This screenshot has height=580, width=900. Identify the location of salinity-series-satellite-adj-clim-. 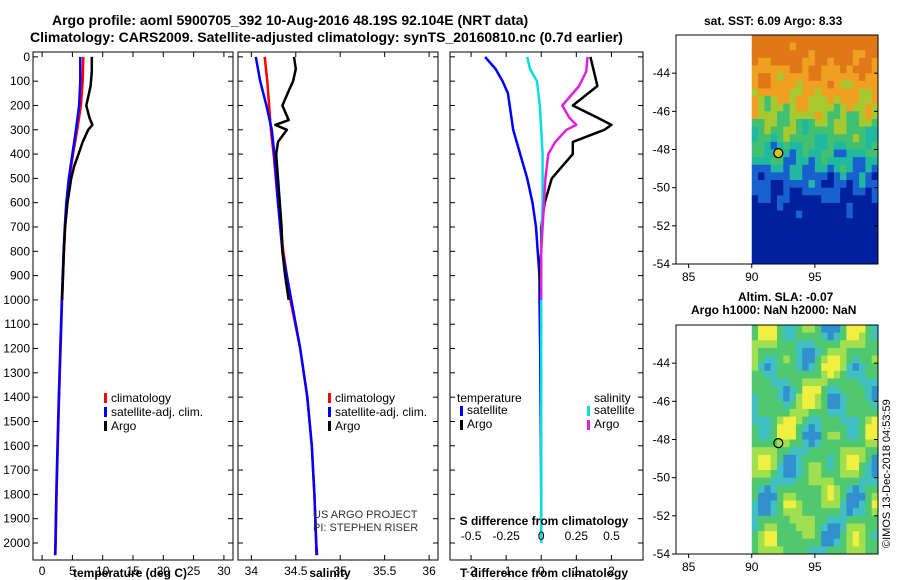
(286, 306).